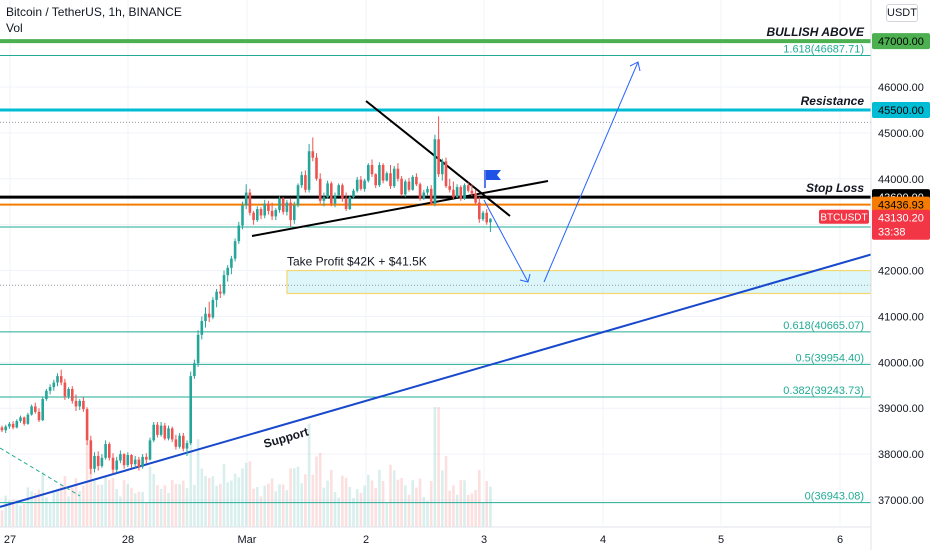 This screenshot has width=932, height=550. What do you see at coordinates (14, 28) in the screenshot?
I see `volume-indicator-label: Vol` at bounding box center [14, 28].